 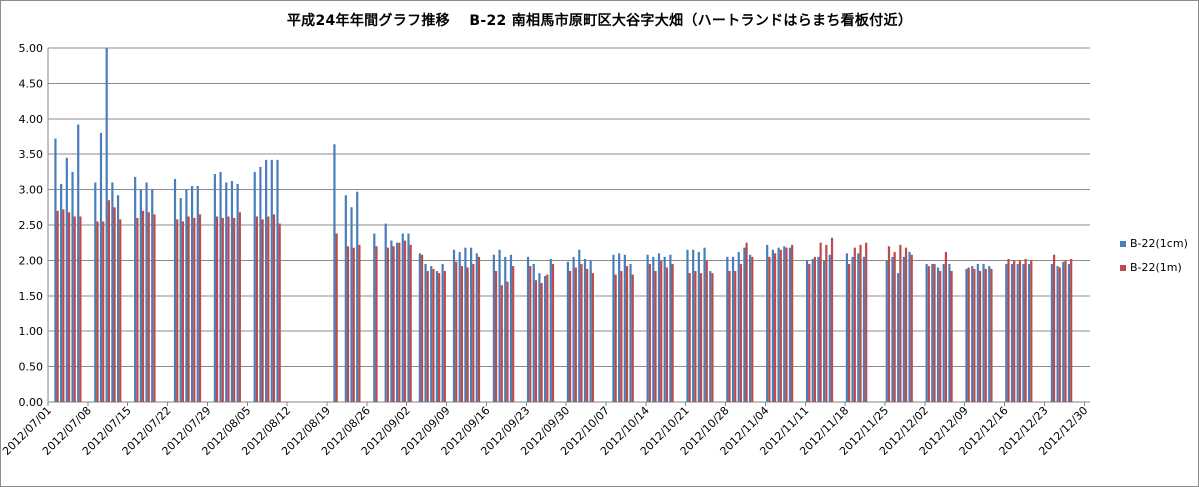 I want to click on y-tick-label: 1.50, so click(x=31, y=296).